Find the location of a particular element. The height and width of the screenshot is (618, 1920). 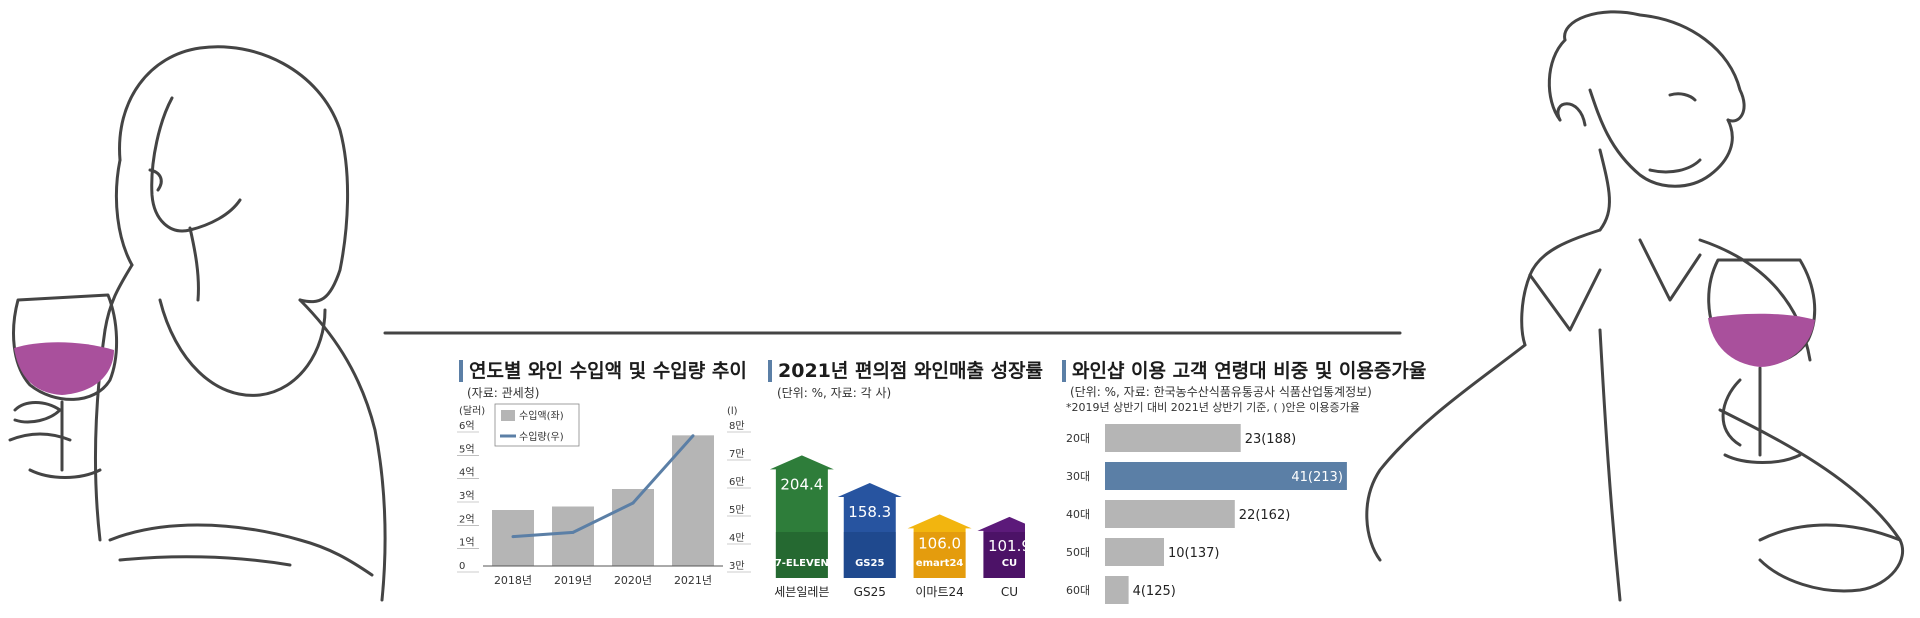

left-tick-label: 5억 is located at coordinates (467, 449).